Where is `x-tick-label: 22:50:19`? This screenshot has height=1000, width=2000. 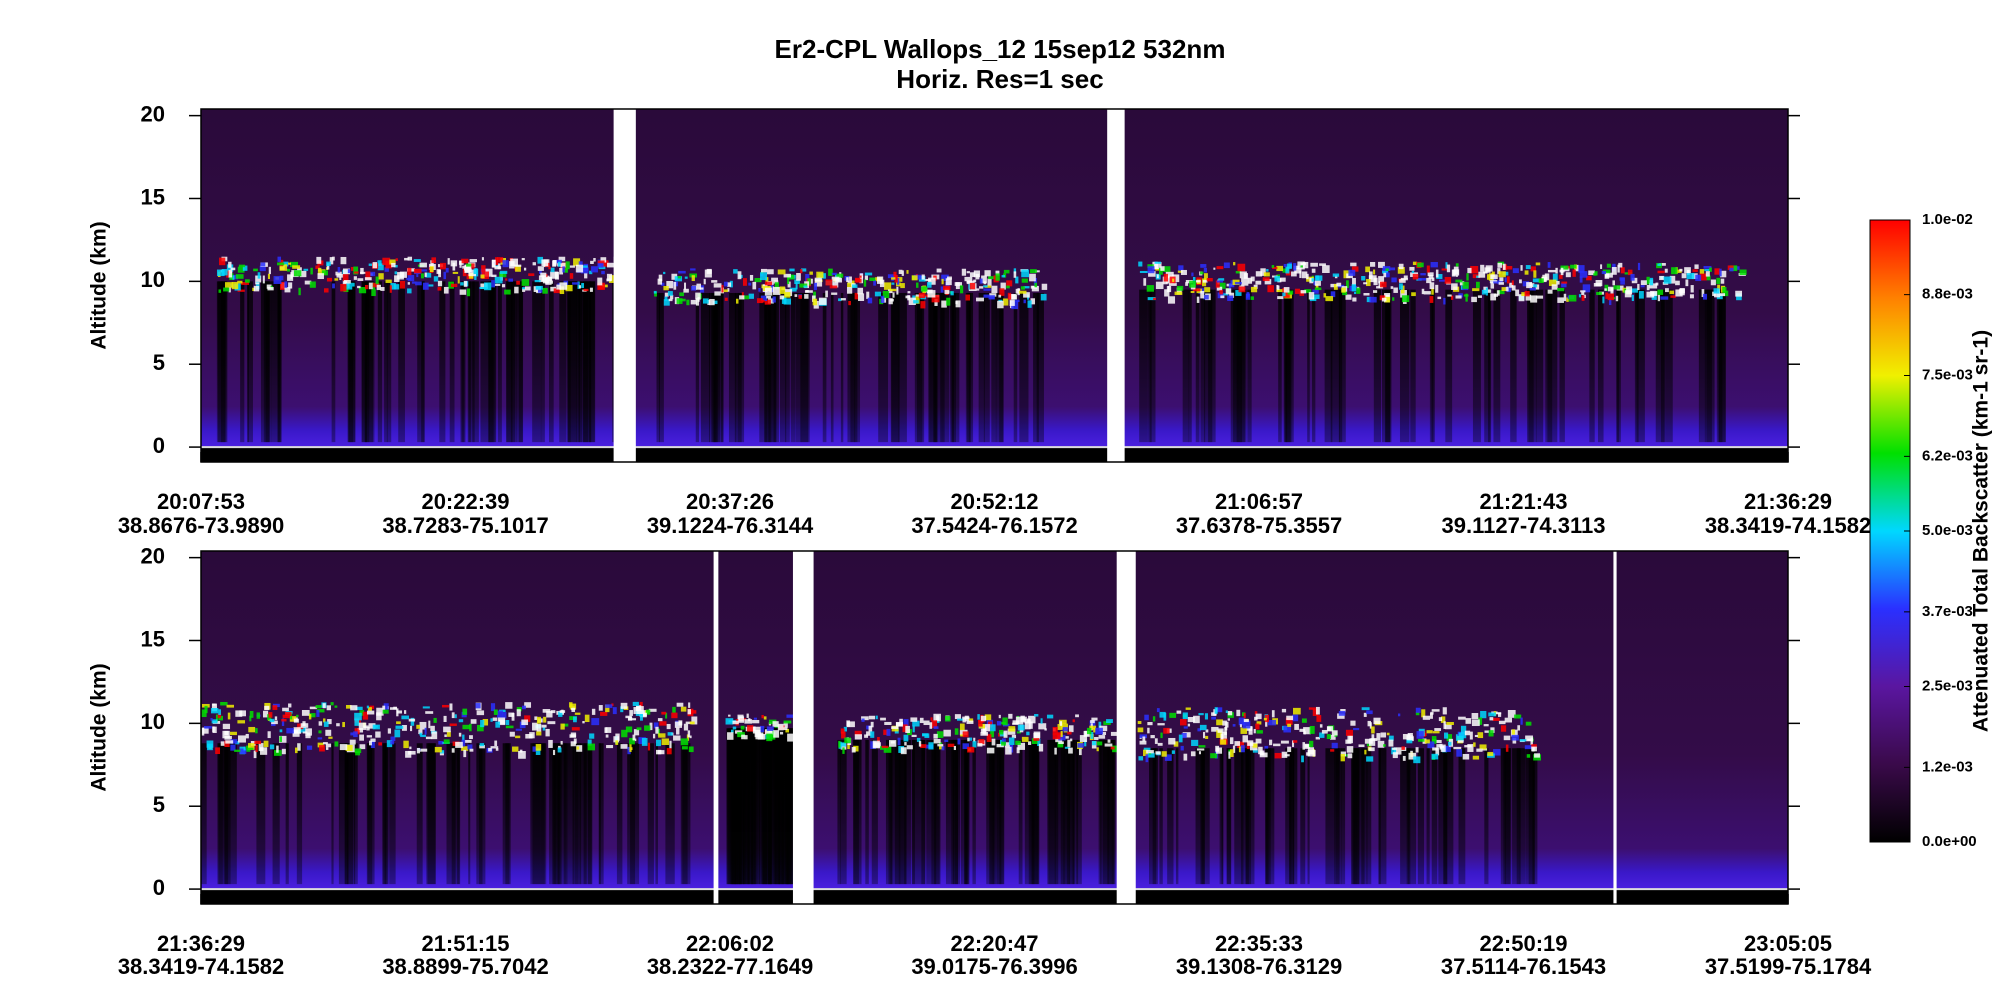 x-tick-label: 22:50:19 is located at coordinates (1523, 943).